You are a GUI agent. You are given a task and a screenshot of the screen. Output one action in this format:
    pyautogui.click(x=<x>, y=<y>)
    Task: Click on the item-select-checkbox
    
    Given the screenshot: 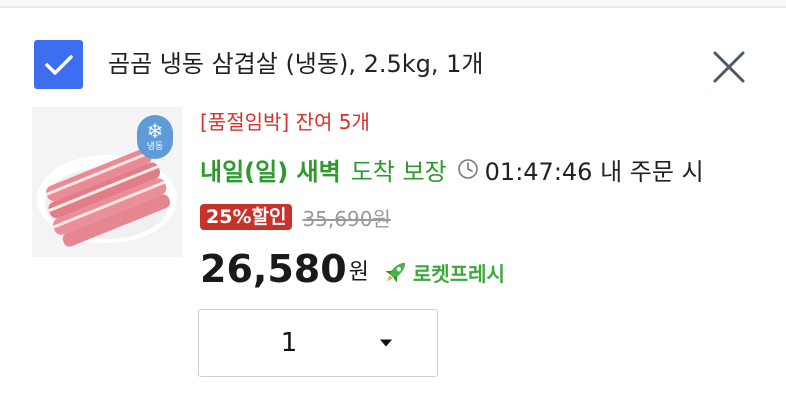 What is the action you would take?
    pyautogui.click(x=58, y=64)
    